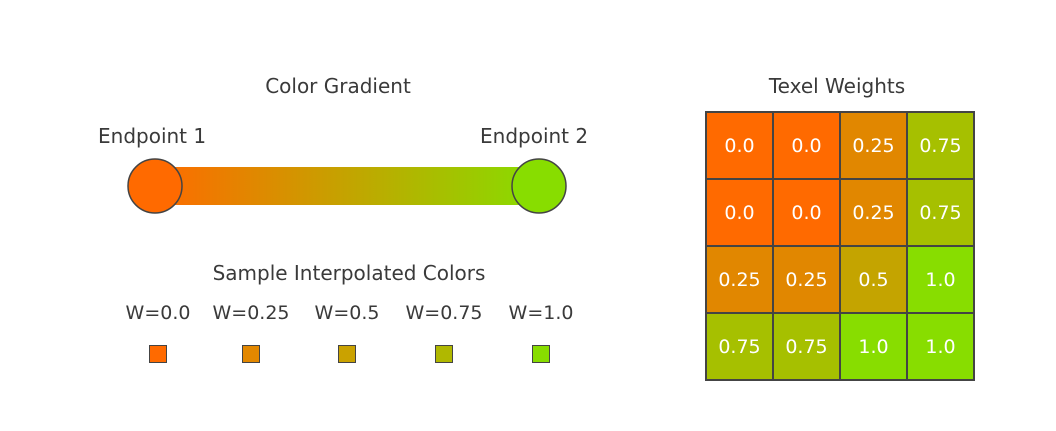 Image resolution: width=1056 pixels, height=431 pixels. I want to click on texel-cell: 0.5, so click(874, 280).